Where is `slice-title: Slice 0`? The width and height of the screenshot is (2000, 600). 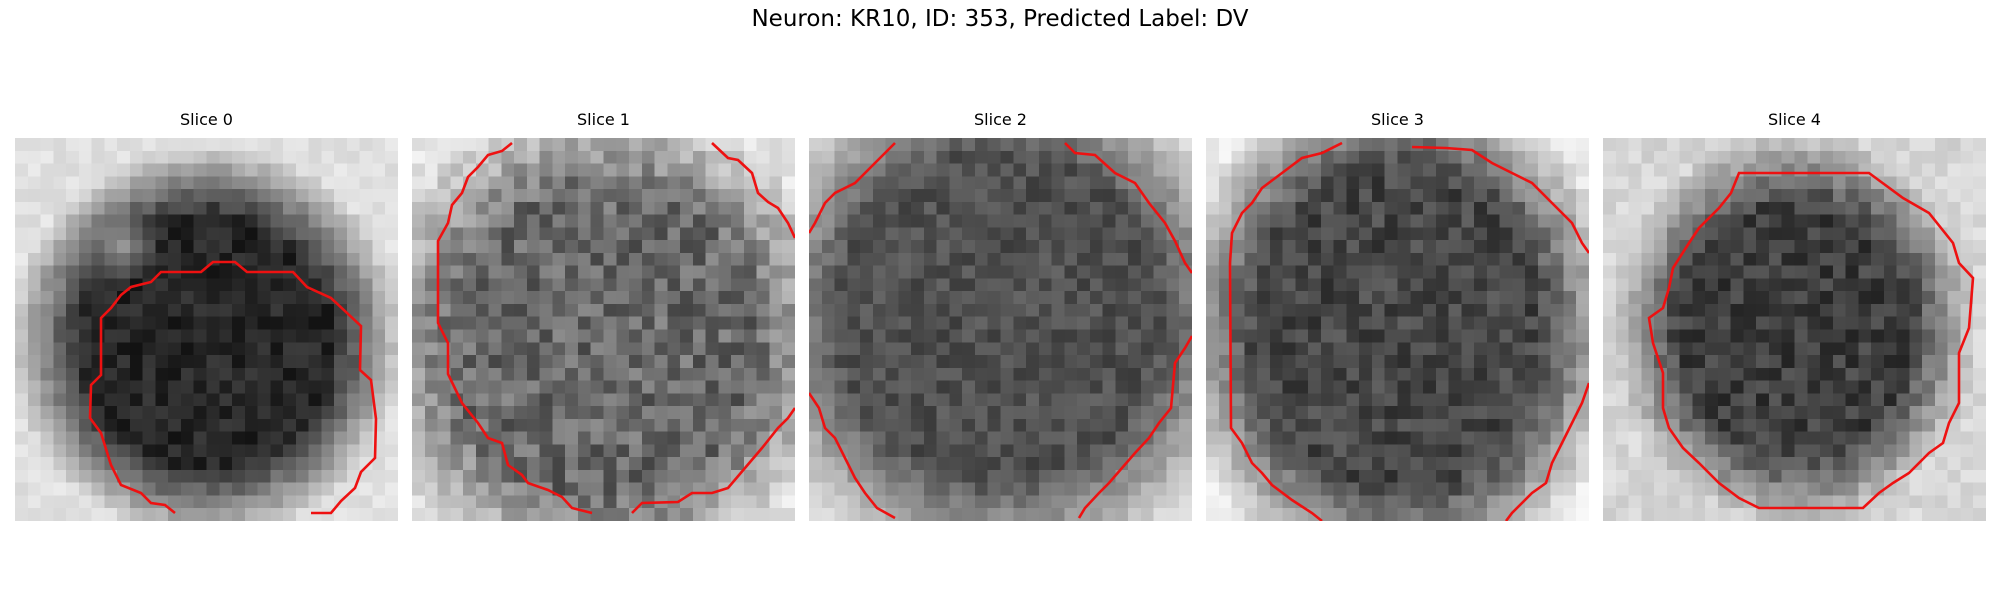
slice-title: Slice 0 is located at coordinates (206, 119).